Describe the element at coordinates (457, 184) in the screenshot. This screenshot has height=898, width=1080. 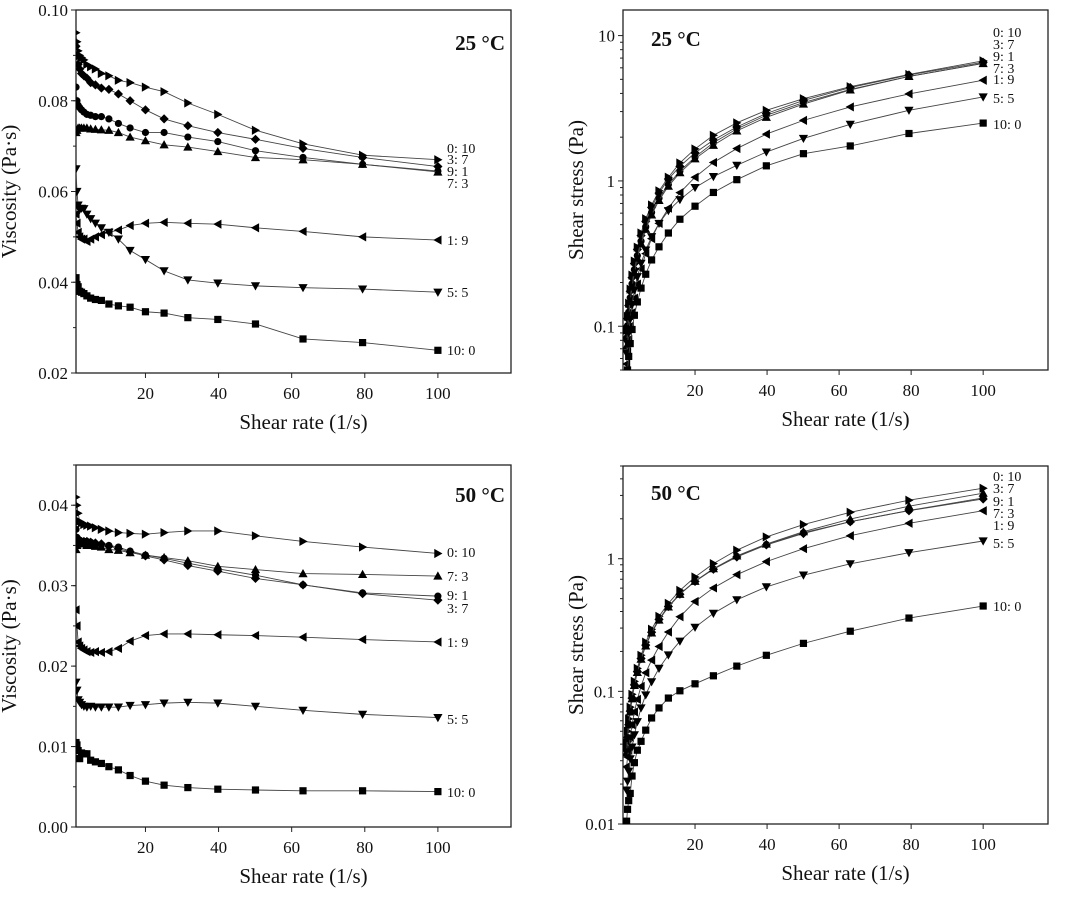
I see `series-label: 7: 3` at that location.